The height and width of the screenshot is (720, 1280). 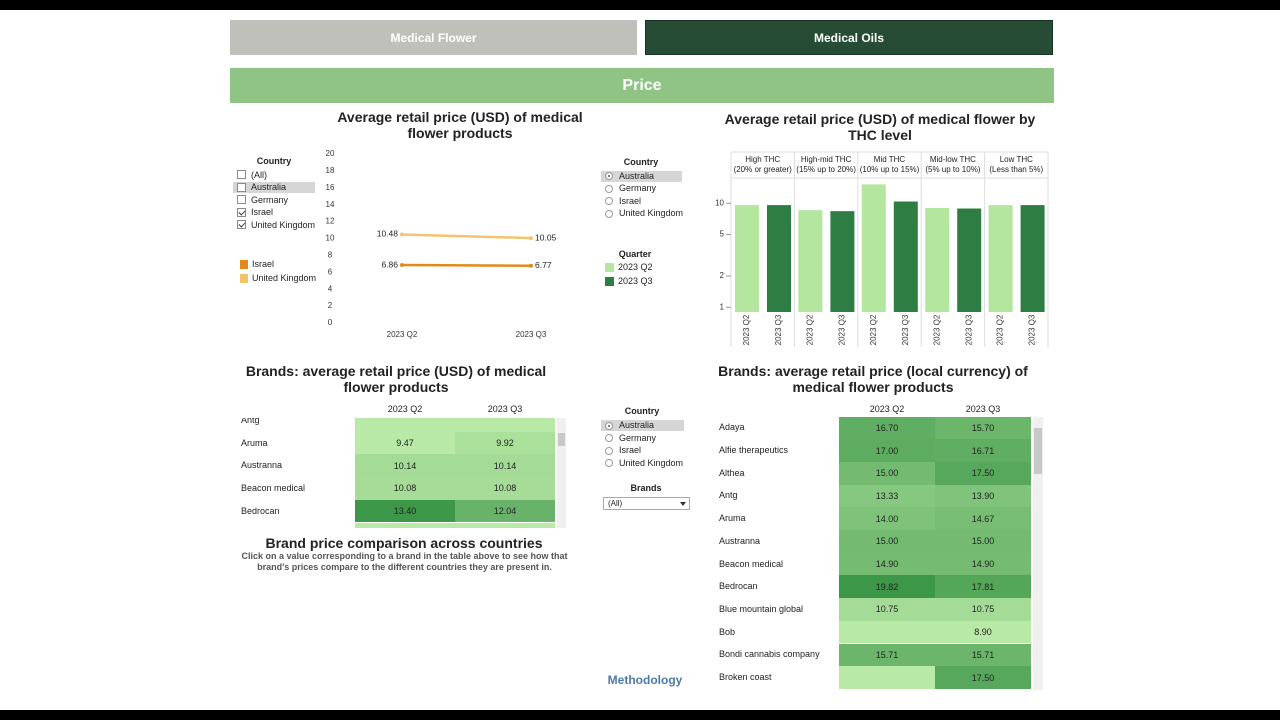 I want to click on table-cell: 9.92, so click(x=505, y=443).